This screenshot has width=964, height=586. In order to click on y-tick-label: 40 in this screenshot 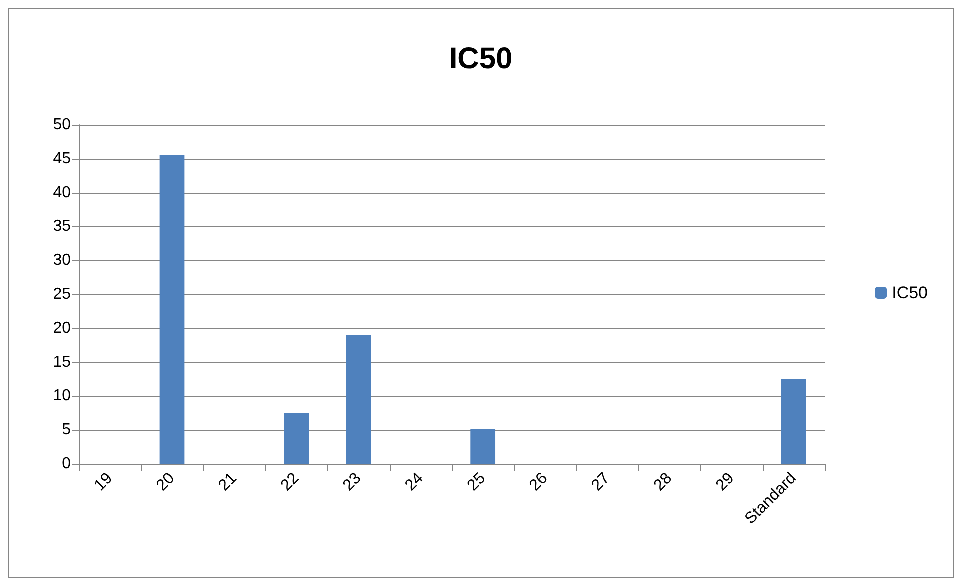, I will do `click(62, 193)`.